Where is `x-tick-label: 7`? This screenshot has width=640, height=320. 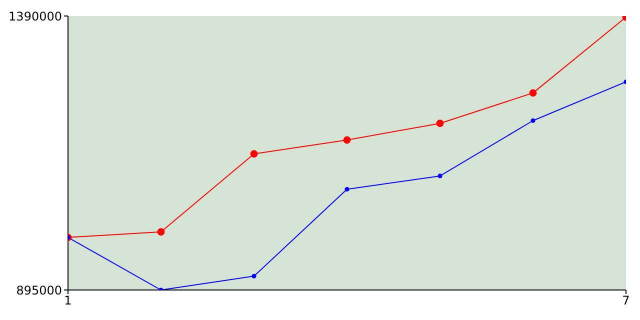 x-tick-label: 7 is located at coordinates (626, 301).